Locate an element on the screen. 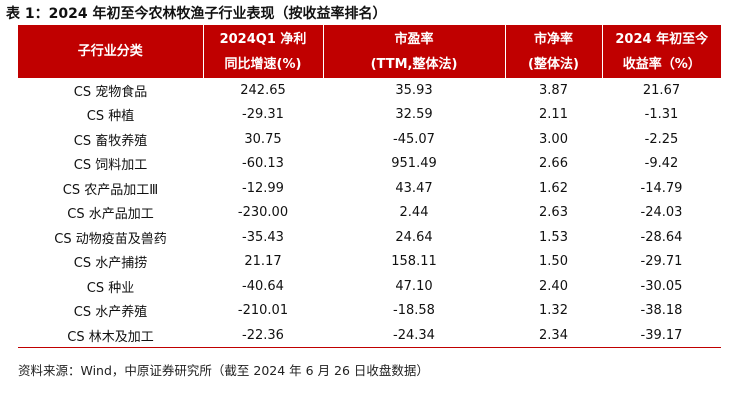  cell-pe-ratio: -45.07 is located at coordinates (414, 139).